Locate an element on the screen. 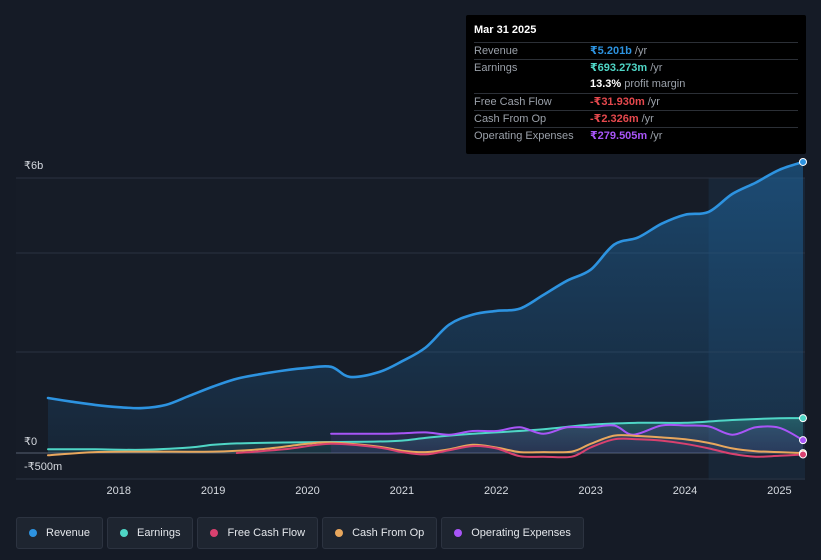 This screenshot has width=821, height=560. tooltip-row-revenue: Revenue ₹5.201b /yr is located at coordinates (636, 50).